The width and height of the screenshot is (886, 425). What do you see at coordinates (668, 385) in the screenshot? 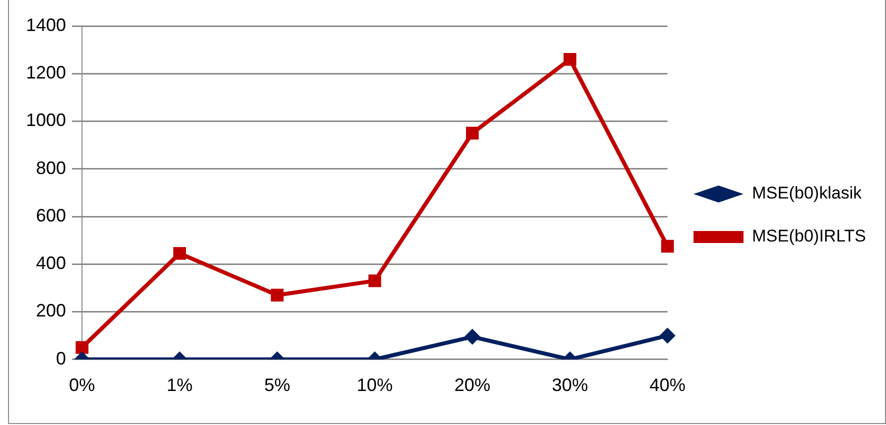
I see `x-tick-label: 40%` at bounding box center [668, 385].